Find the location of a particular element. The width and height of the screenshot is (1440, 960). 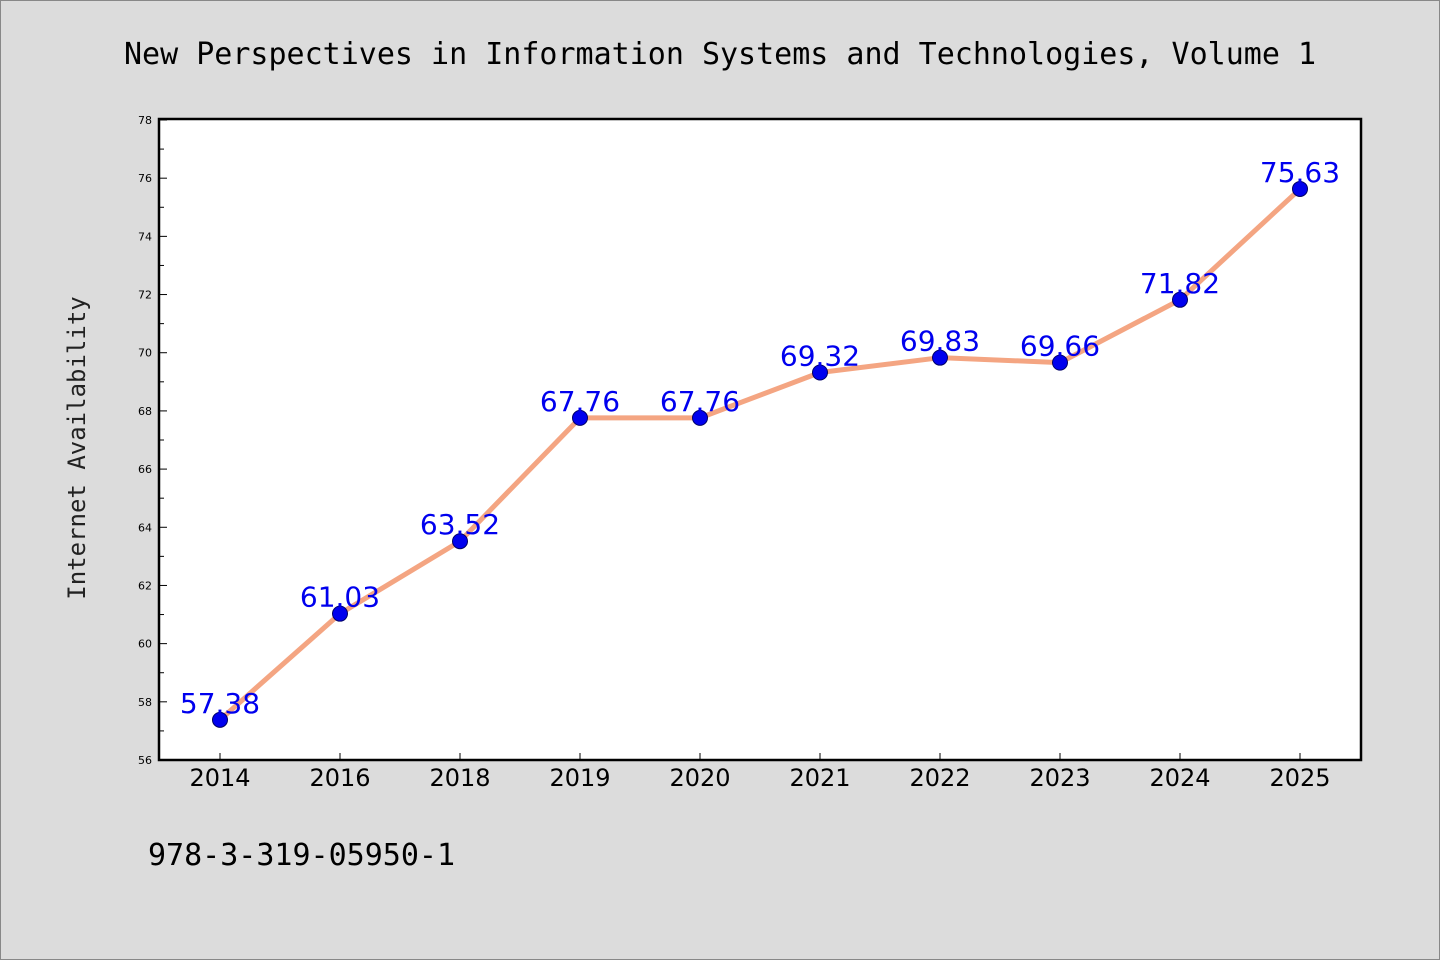

y-tick-label: 72 is located at coordinates (145, 295).